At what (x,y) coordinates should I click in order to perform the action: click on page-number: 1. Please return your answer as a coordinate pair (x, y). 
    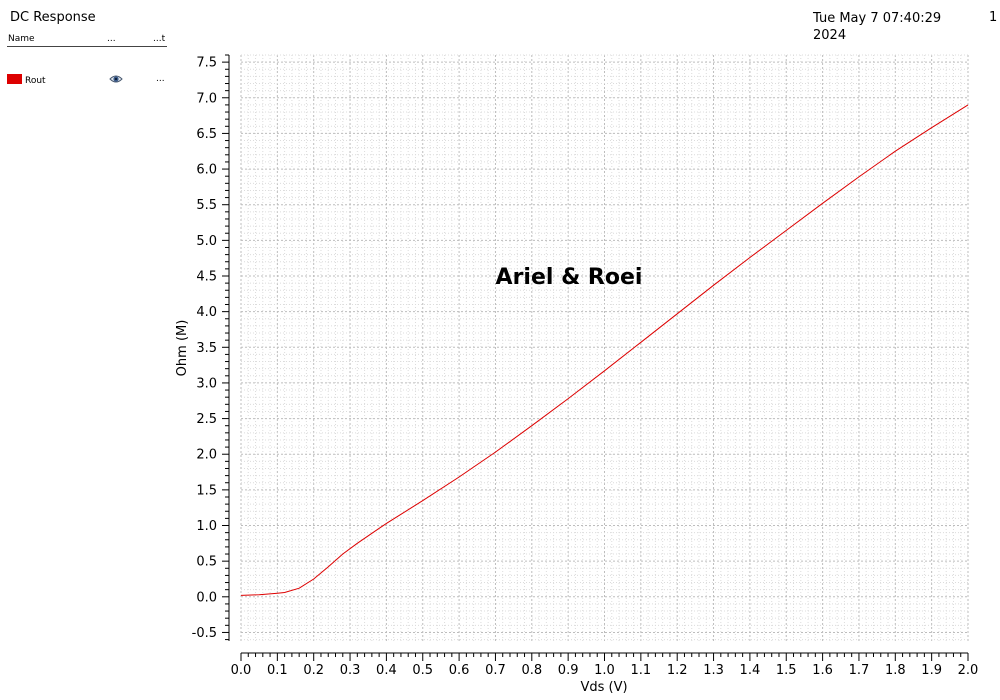
    Looking at the image, I should click on (993, 17).